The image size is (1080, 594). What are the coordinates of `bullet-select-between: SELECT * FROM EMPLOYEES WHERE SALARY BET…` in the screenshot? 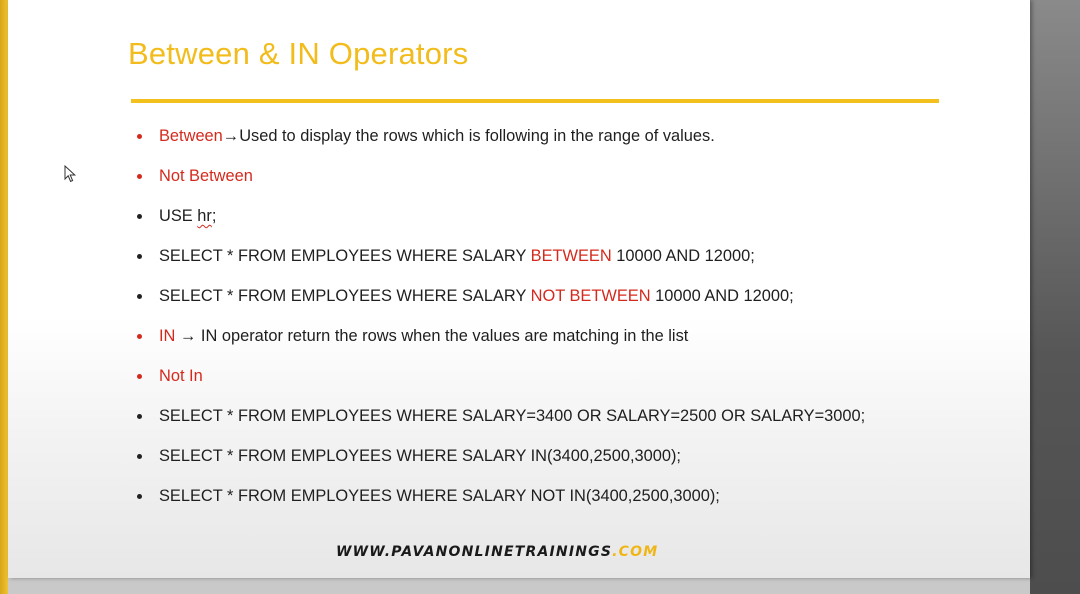 It's located at (571, 256).